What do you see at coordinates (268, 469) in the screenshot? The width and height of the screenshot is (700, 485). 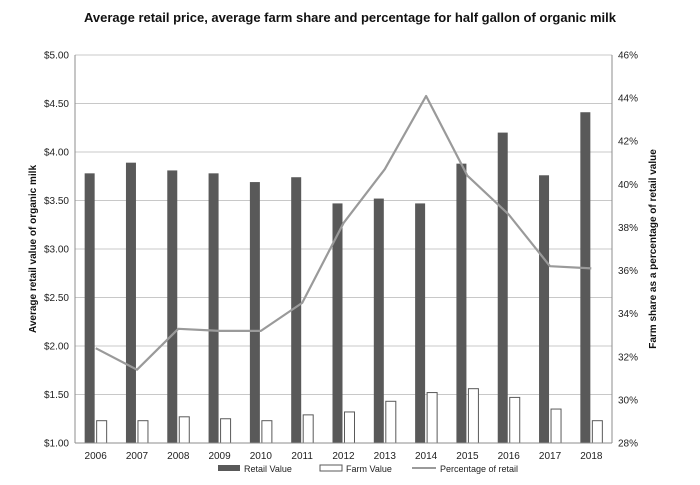 I see `legend-label-retail: Retail Value` at bounding box center [268, 469].